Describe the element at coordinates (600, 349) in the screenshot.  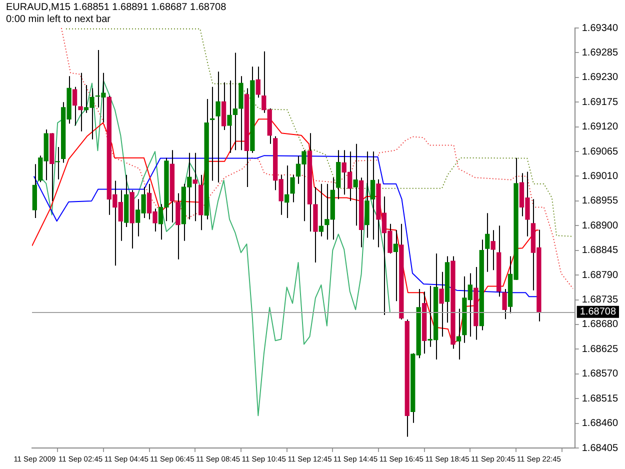
I see `y-tick-label: 1.68625` at that location.